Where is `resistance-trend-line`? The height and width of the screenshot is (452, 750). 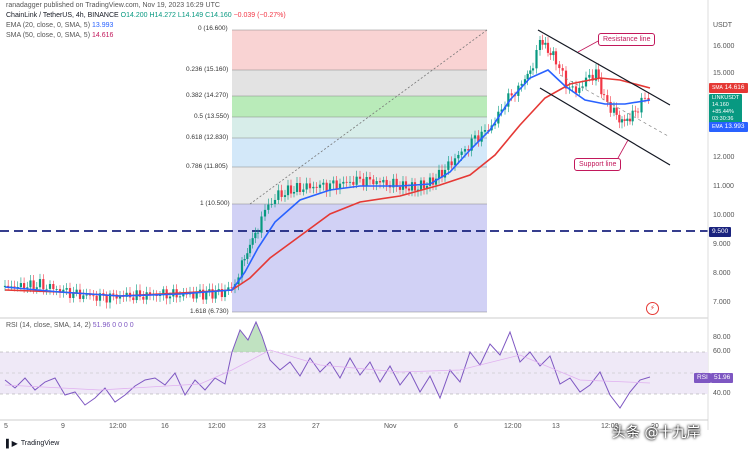
resistance-trend-line is located at coordinates (604, 67).